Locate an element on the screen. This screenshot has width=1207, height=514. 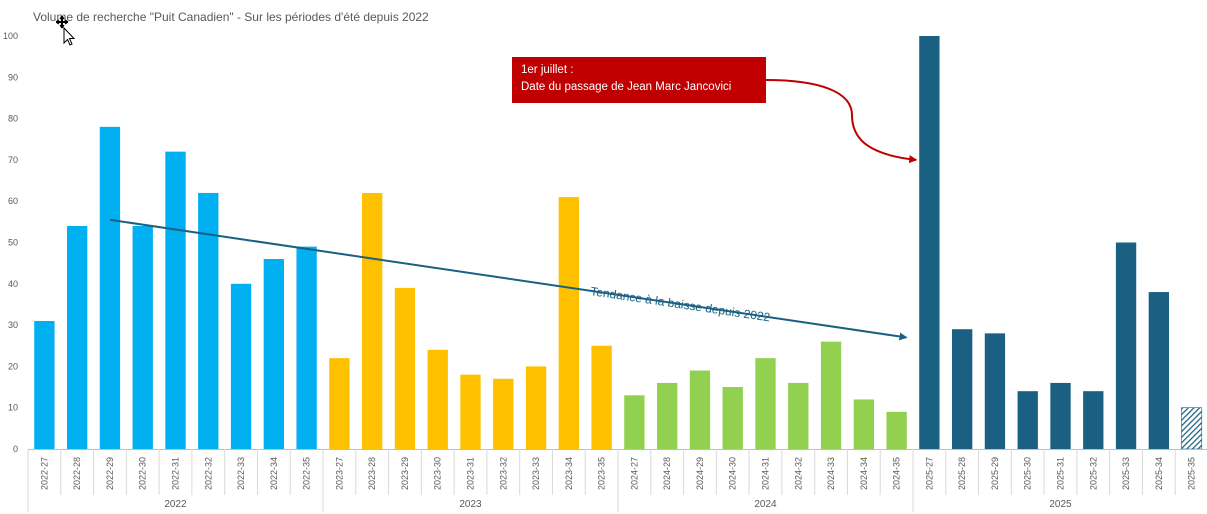
x-tick-label: 2023-27 is located at coordinates (339, 473).